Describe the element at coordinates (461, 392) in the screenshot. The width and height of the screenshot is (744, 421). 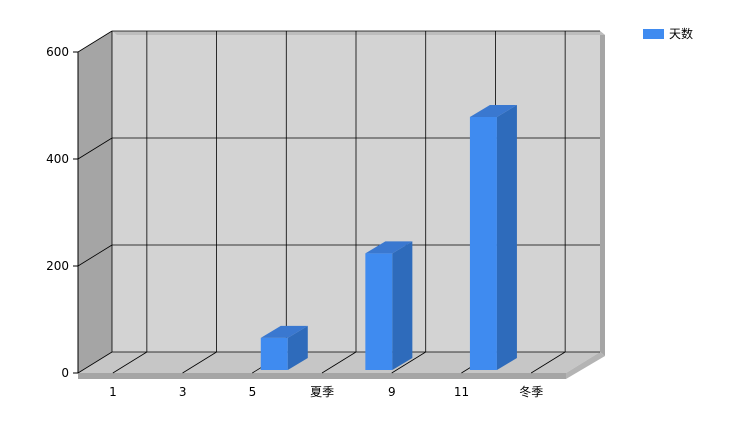
I see `x-tick-label: 11` at that location.